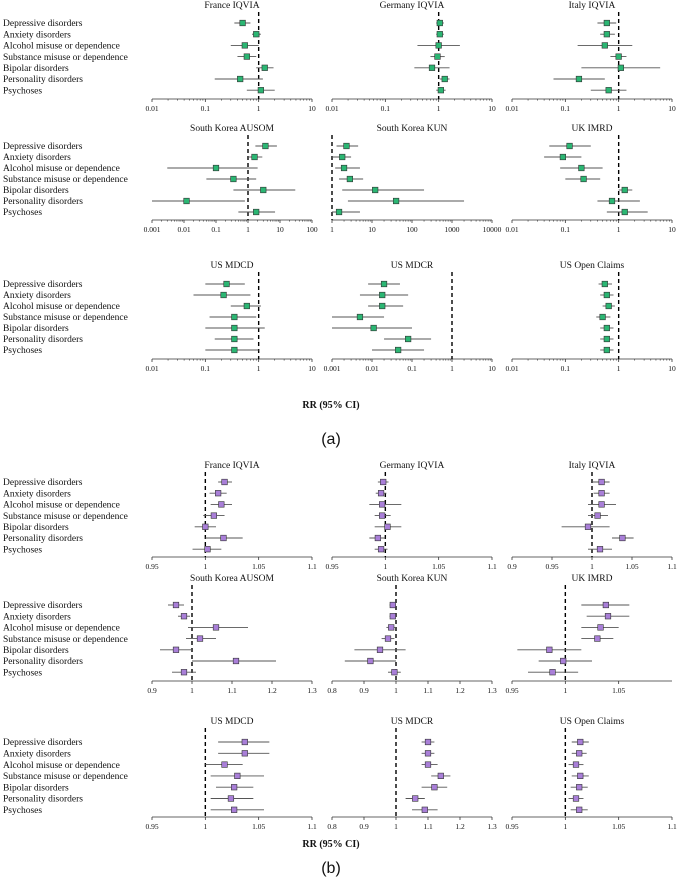 The height and width of the screenshot is (881, 678). What do you see at coordinates (332, 368) in the screenshot?
I see `x-tick-label: 0.001` at bounding box center [332, 368].